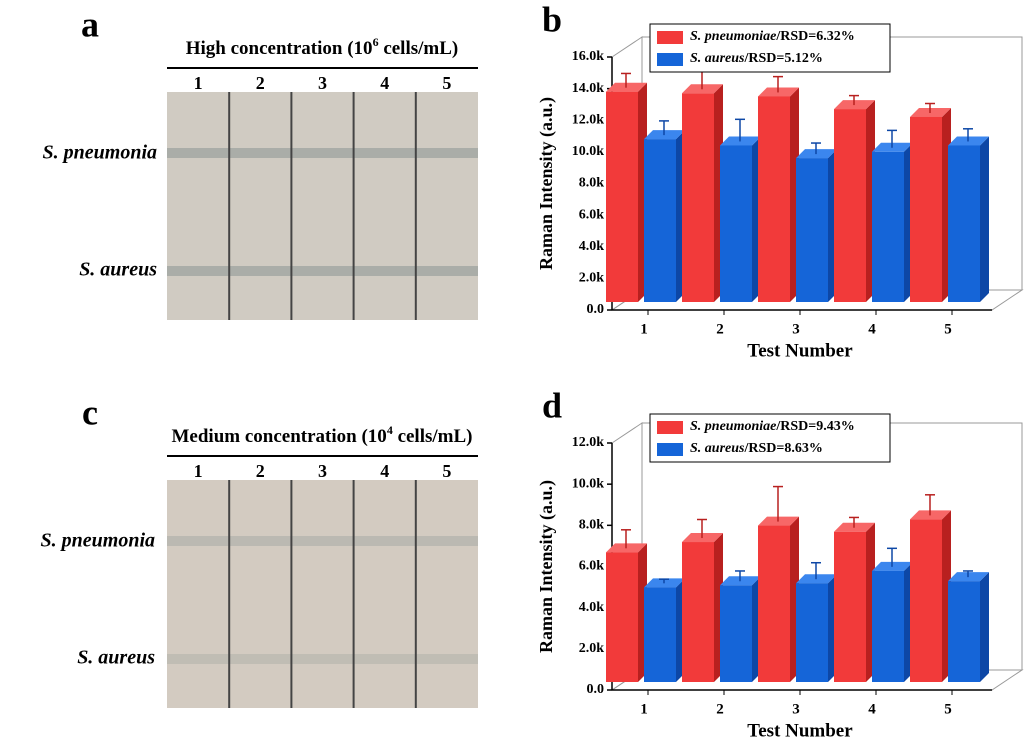  I want to click on legend-label: S. pneumoniae/RSD=6.32%, so click(772, 36).